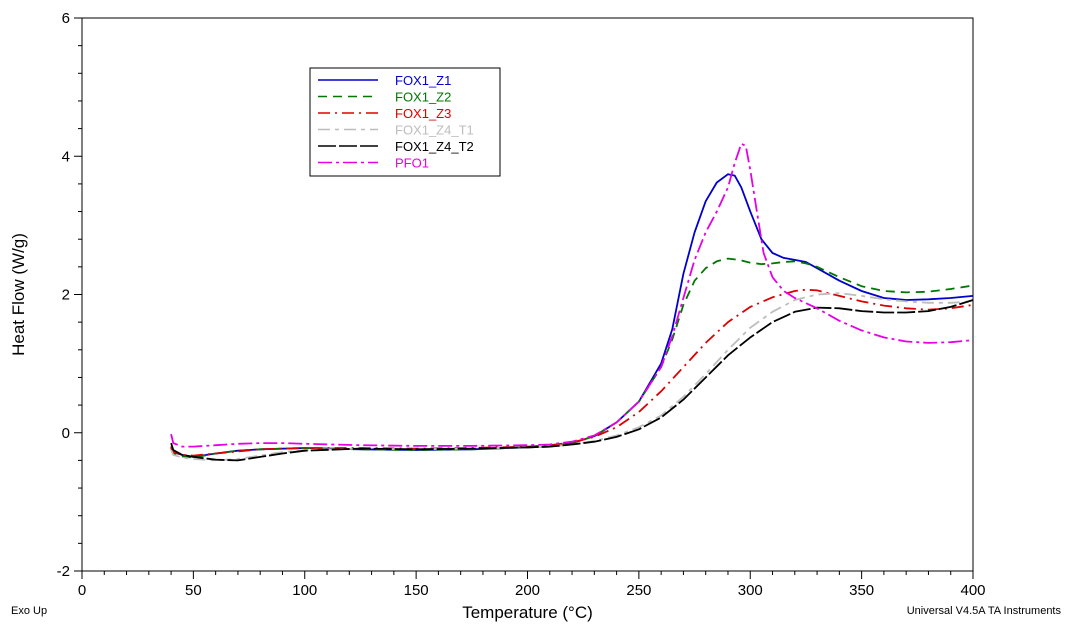 Image resolution: width=1073 pixels, height=625 pixels. Describe the element at coordinates (66, 295) in the screenshot. I see `y-tick-label: 2` at that location.